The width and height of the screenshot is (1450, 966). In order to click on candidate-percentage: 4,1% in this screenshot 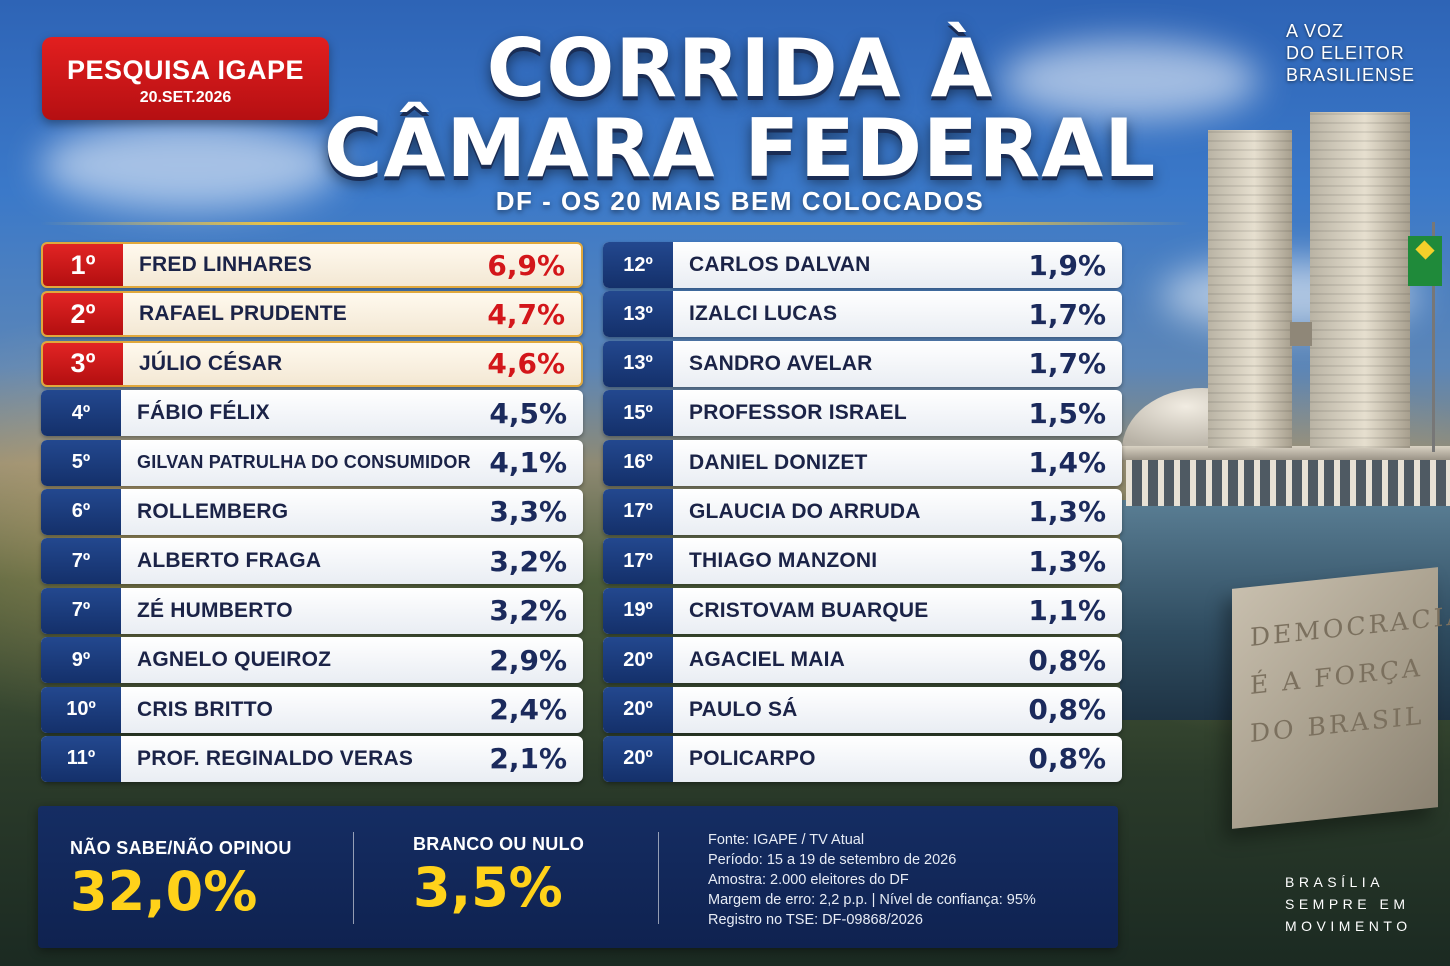, I will do `click(528, 463)`.